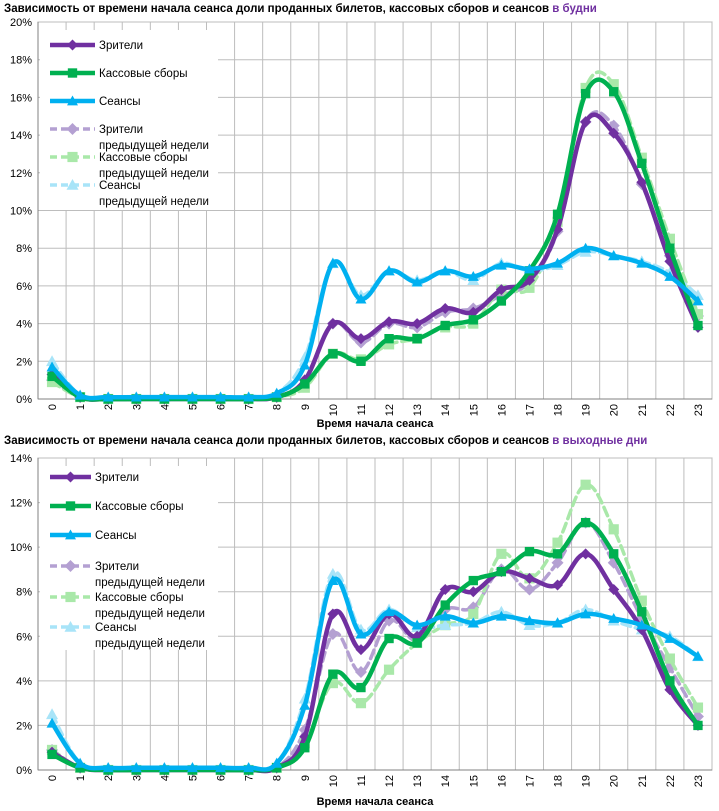  Describe the element at coordinates (643, 781) in the screenshot. I see `x-tick-label: 21` at that location.